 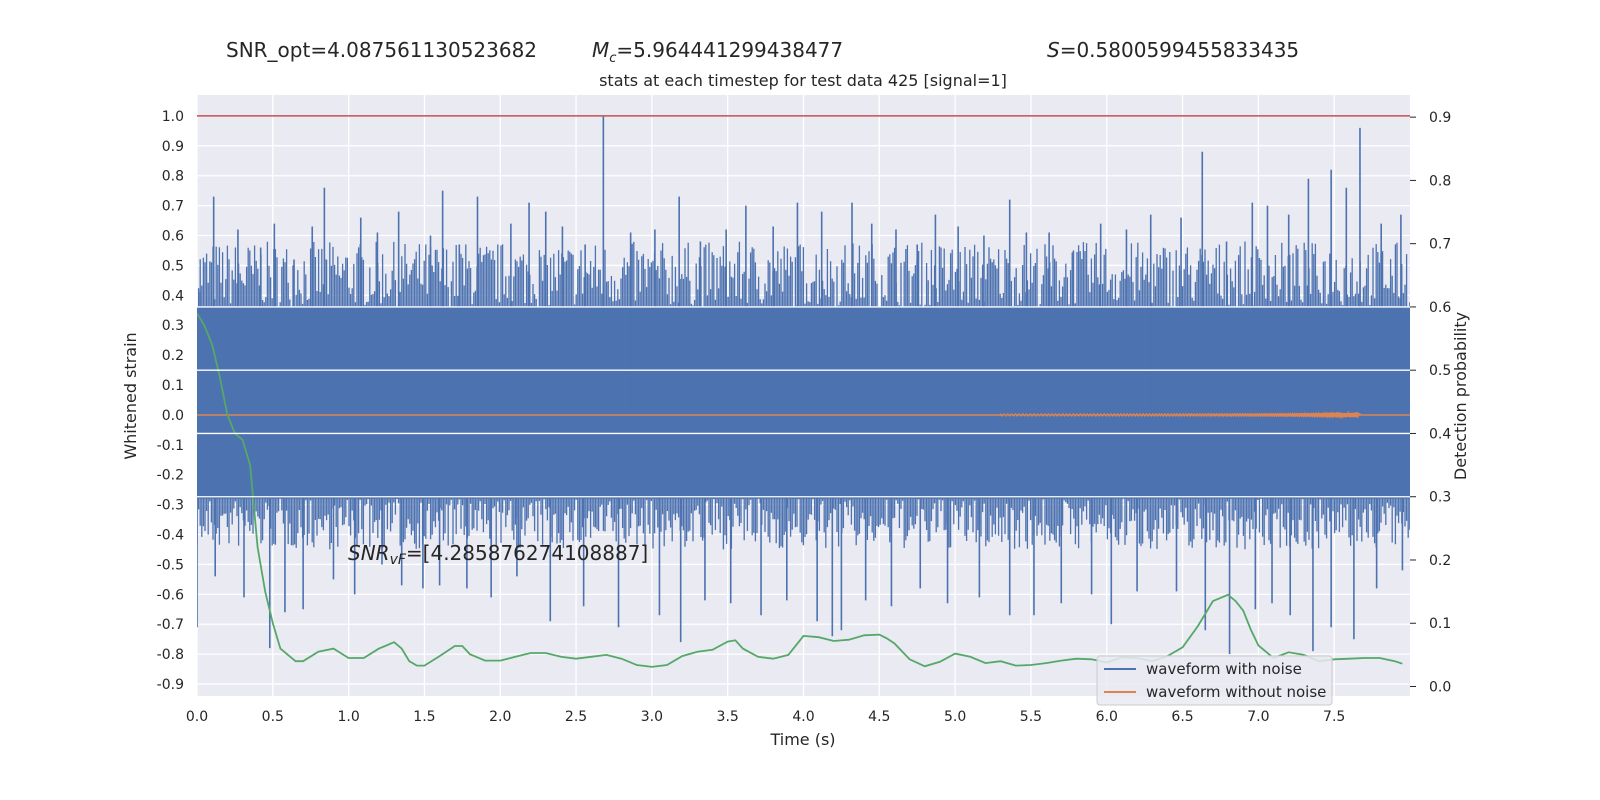 I want to click on x-tick-label: 4.0, so click(x=803, y=717).